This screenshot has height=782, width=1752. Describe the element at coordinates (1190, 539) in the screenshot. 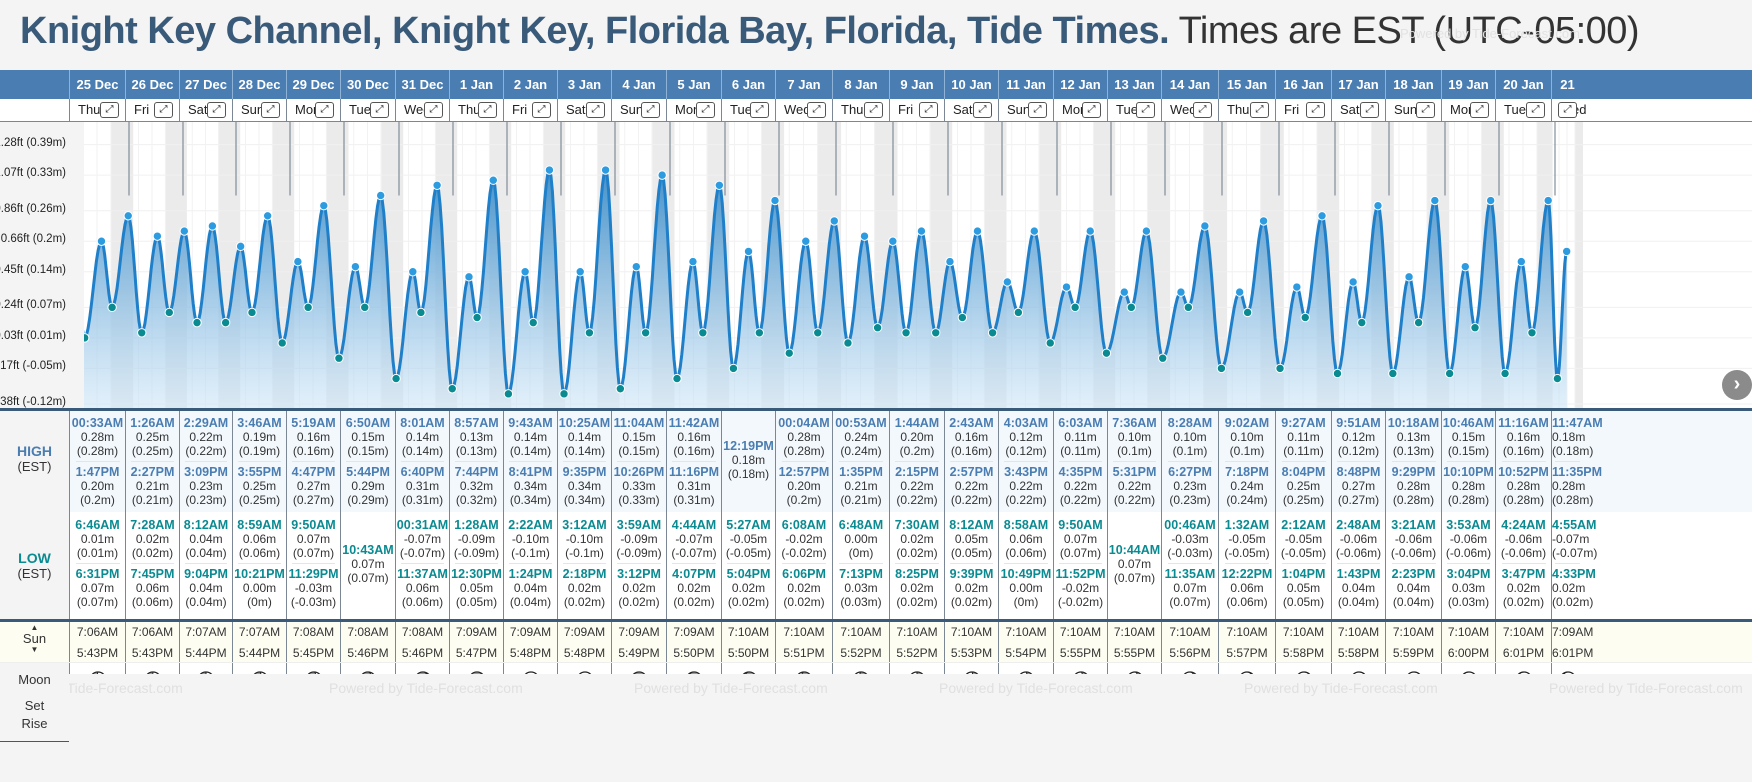

I see `low-tide-height: -0.03m` at that location.